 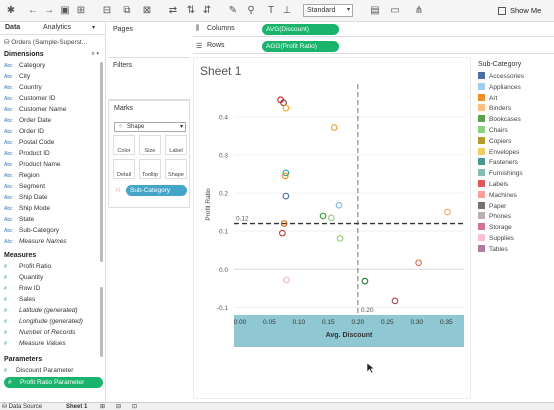 What do you see at coordinates (124, 145) in the screenshot?
I see `color-button: Color` at bounding box center [124, 145].